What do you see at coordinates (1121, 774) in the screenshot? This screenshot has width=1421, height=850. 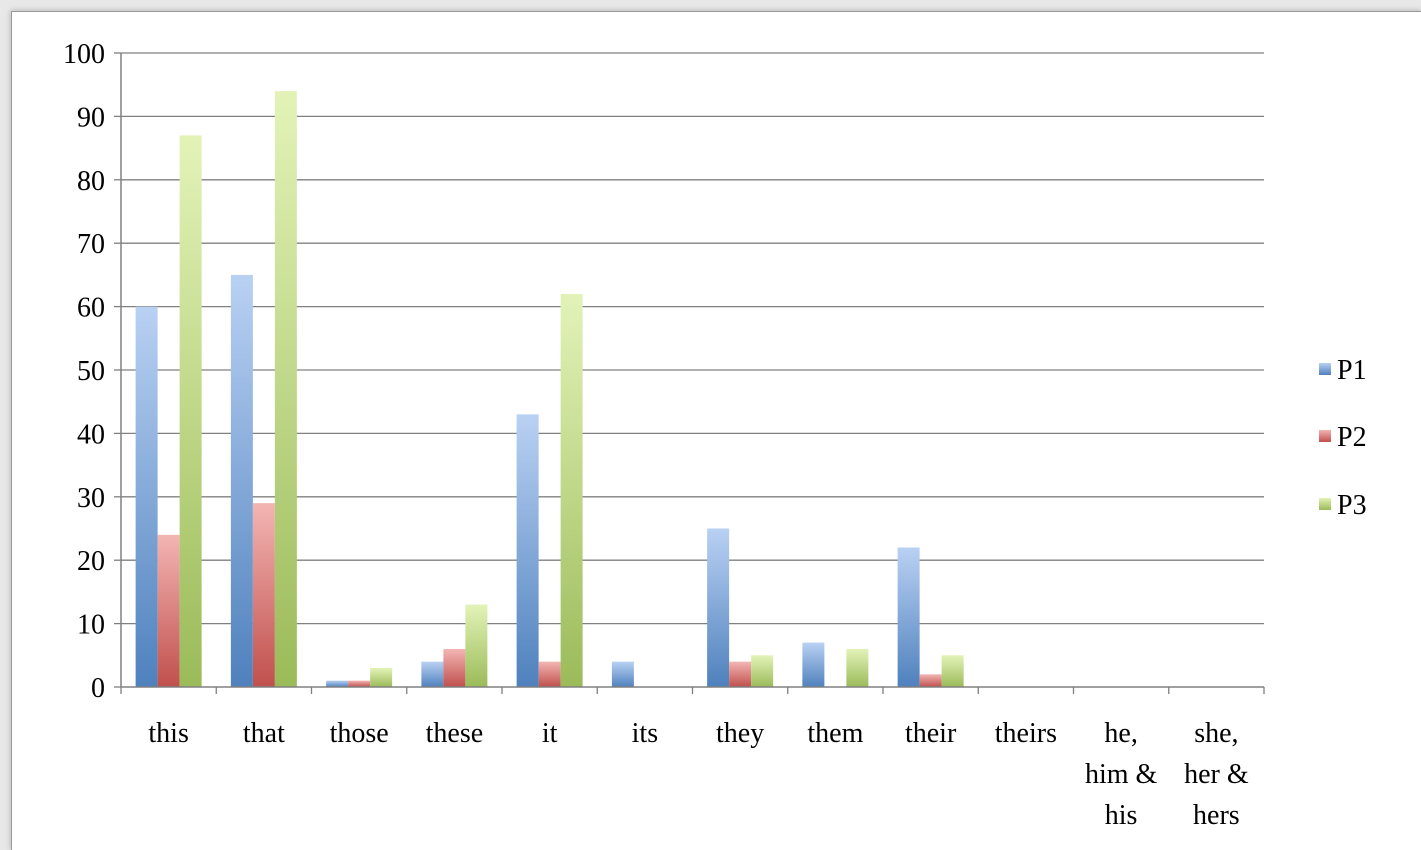 I see `x-tick-label: him &` at bounding box center [1121, 774].